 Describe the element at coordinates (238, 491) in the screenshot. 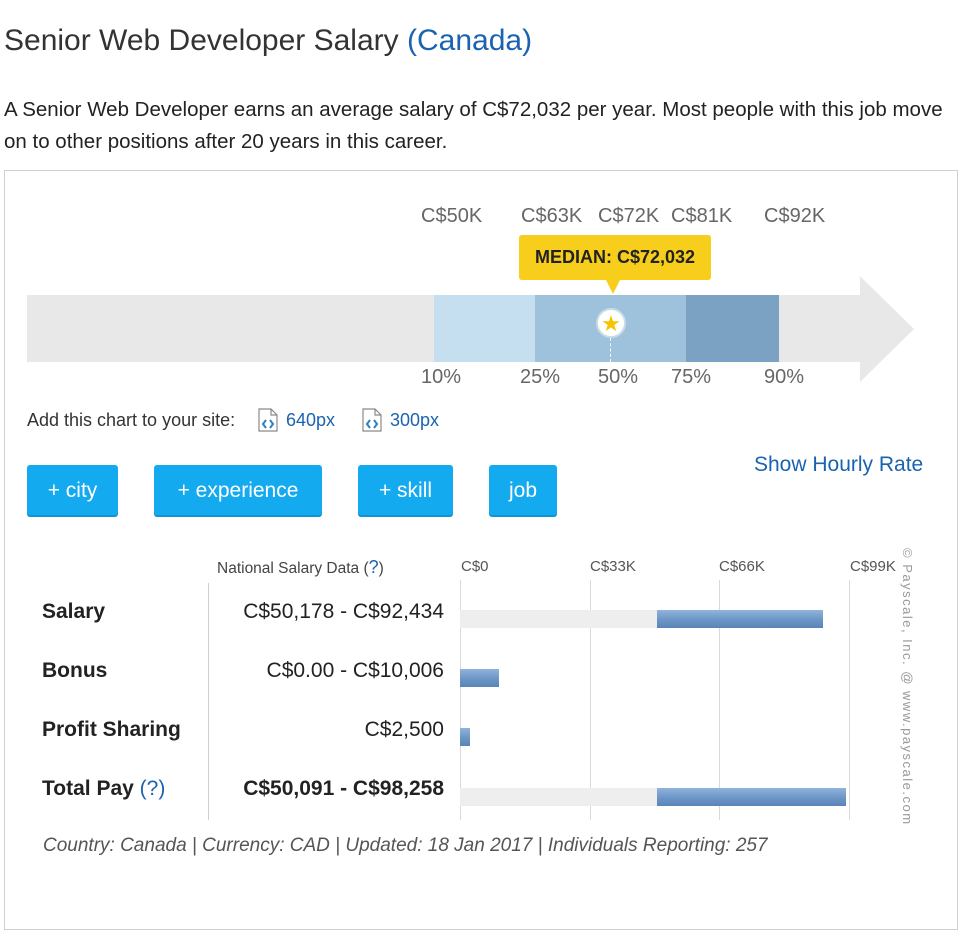

I see `add-experience-button: + experience` at that location.